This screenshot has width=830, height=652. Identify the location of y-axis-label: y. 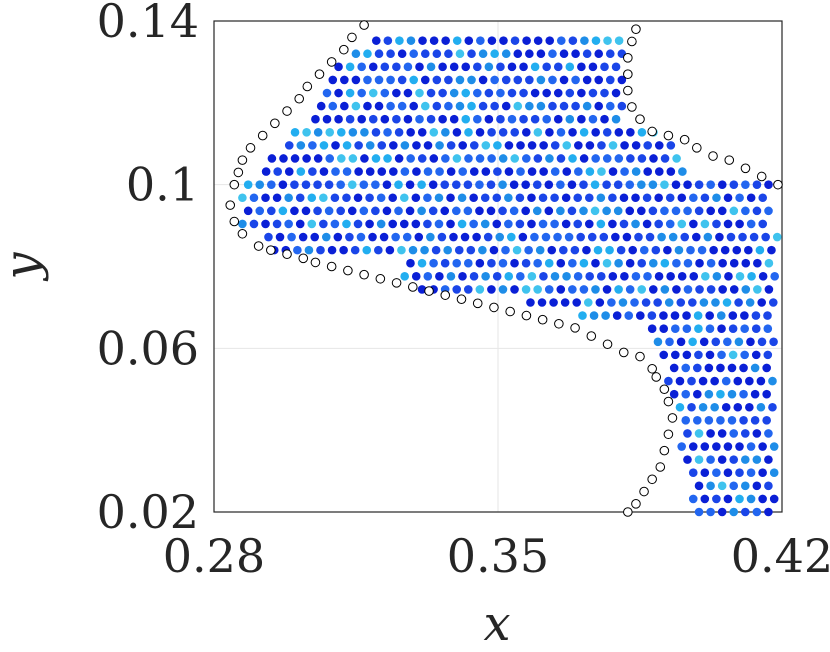
(25, 267).